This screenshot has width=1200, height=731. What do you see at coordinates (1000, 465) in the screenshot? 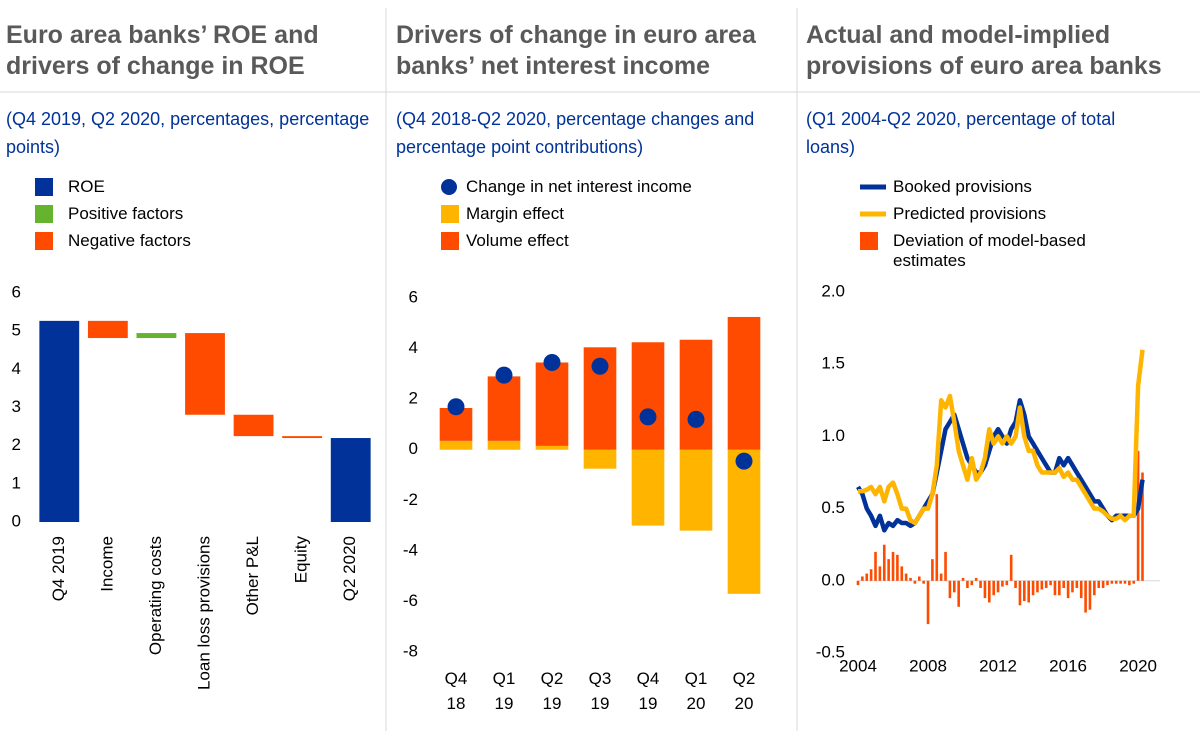
I see `line` at bounding box center [1000, 465].